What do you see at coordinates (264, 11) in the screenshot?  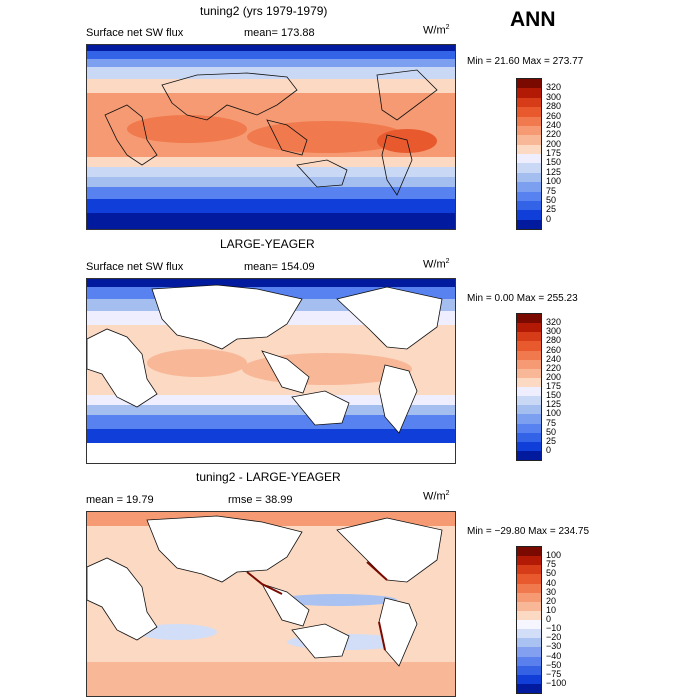 I see `panel1-title: tuning2 (yrs 1979-1979)` at bounding box center [264, 11].